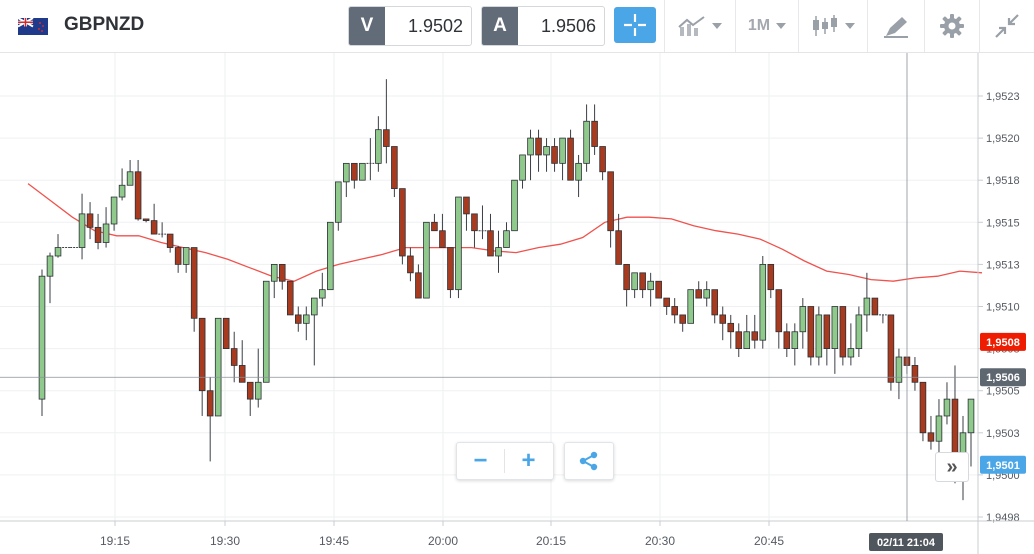  Describe the element at coordinates (480, 460) in the screenshot. I see `zoom-out-button: −` at that location.